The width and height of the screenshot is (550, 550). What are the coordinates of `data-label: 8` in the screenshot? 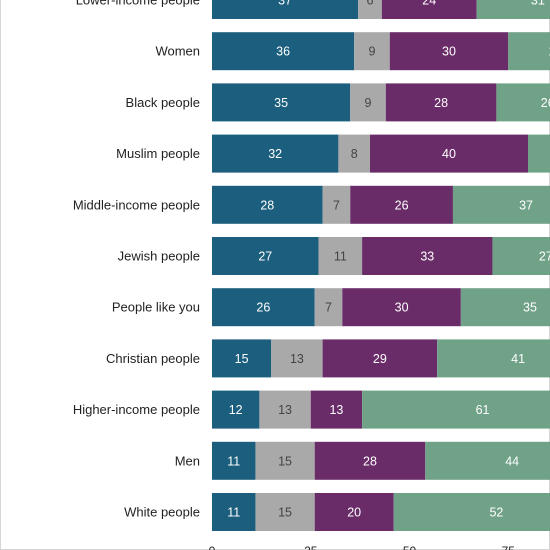 It's located at (354, 154).